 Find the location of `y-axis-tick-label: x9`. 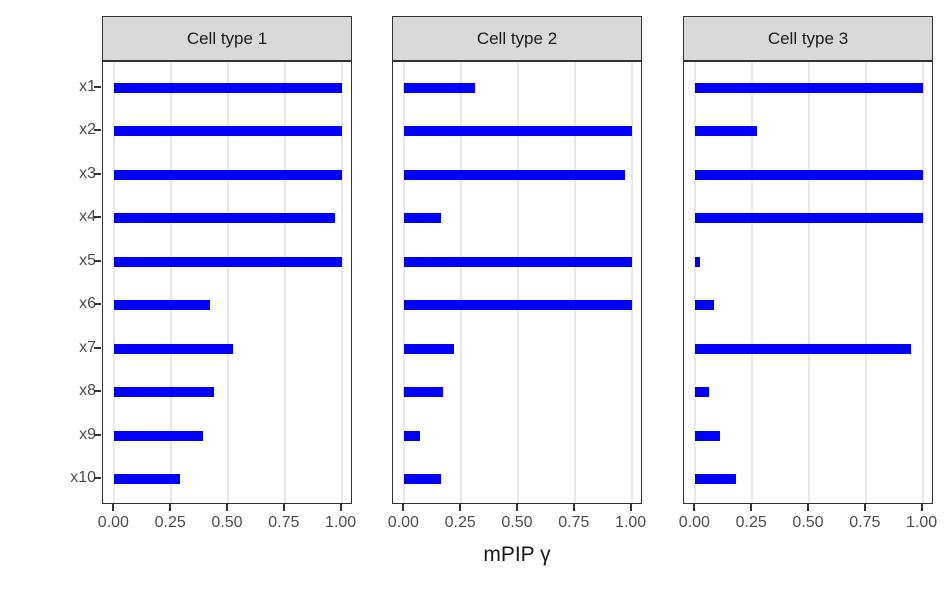

y-axis-tick-label: x9 is located at coordinates (87, 434).